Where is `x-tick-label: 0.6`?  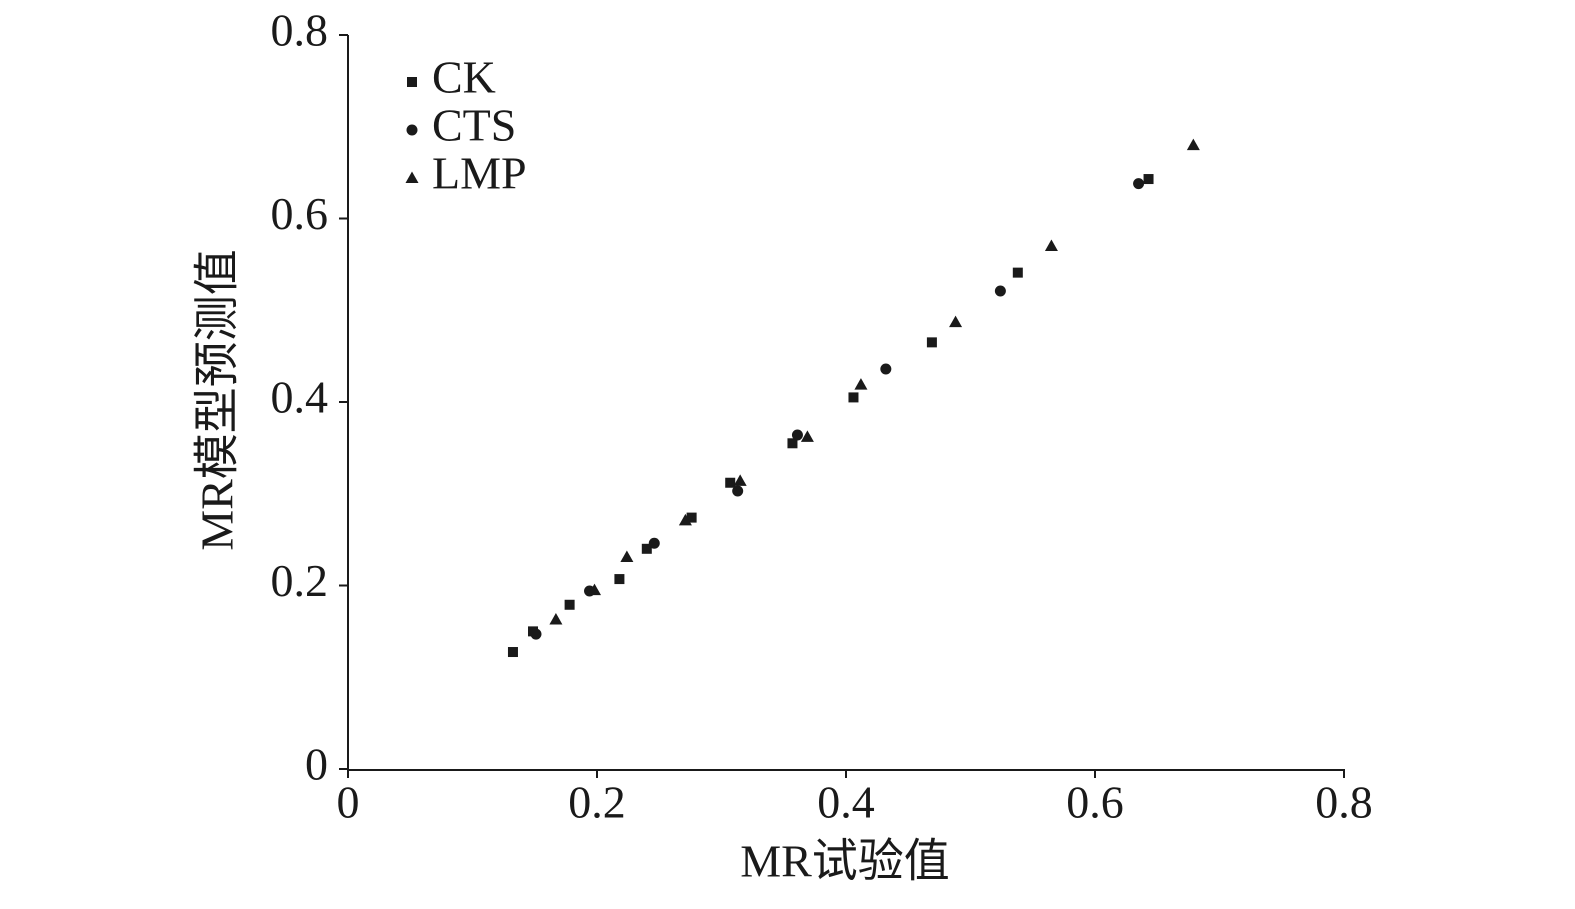 x-tick-label: 0.6 is located at coordinates (1095, 802).